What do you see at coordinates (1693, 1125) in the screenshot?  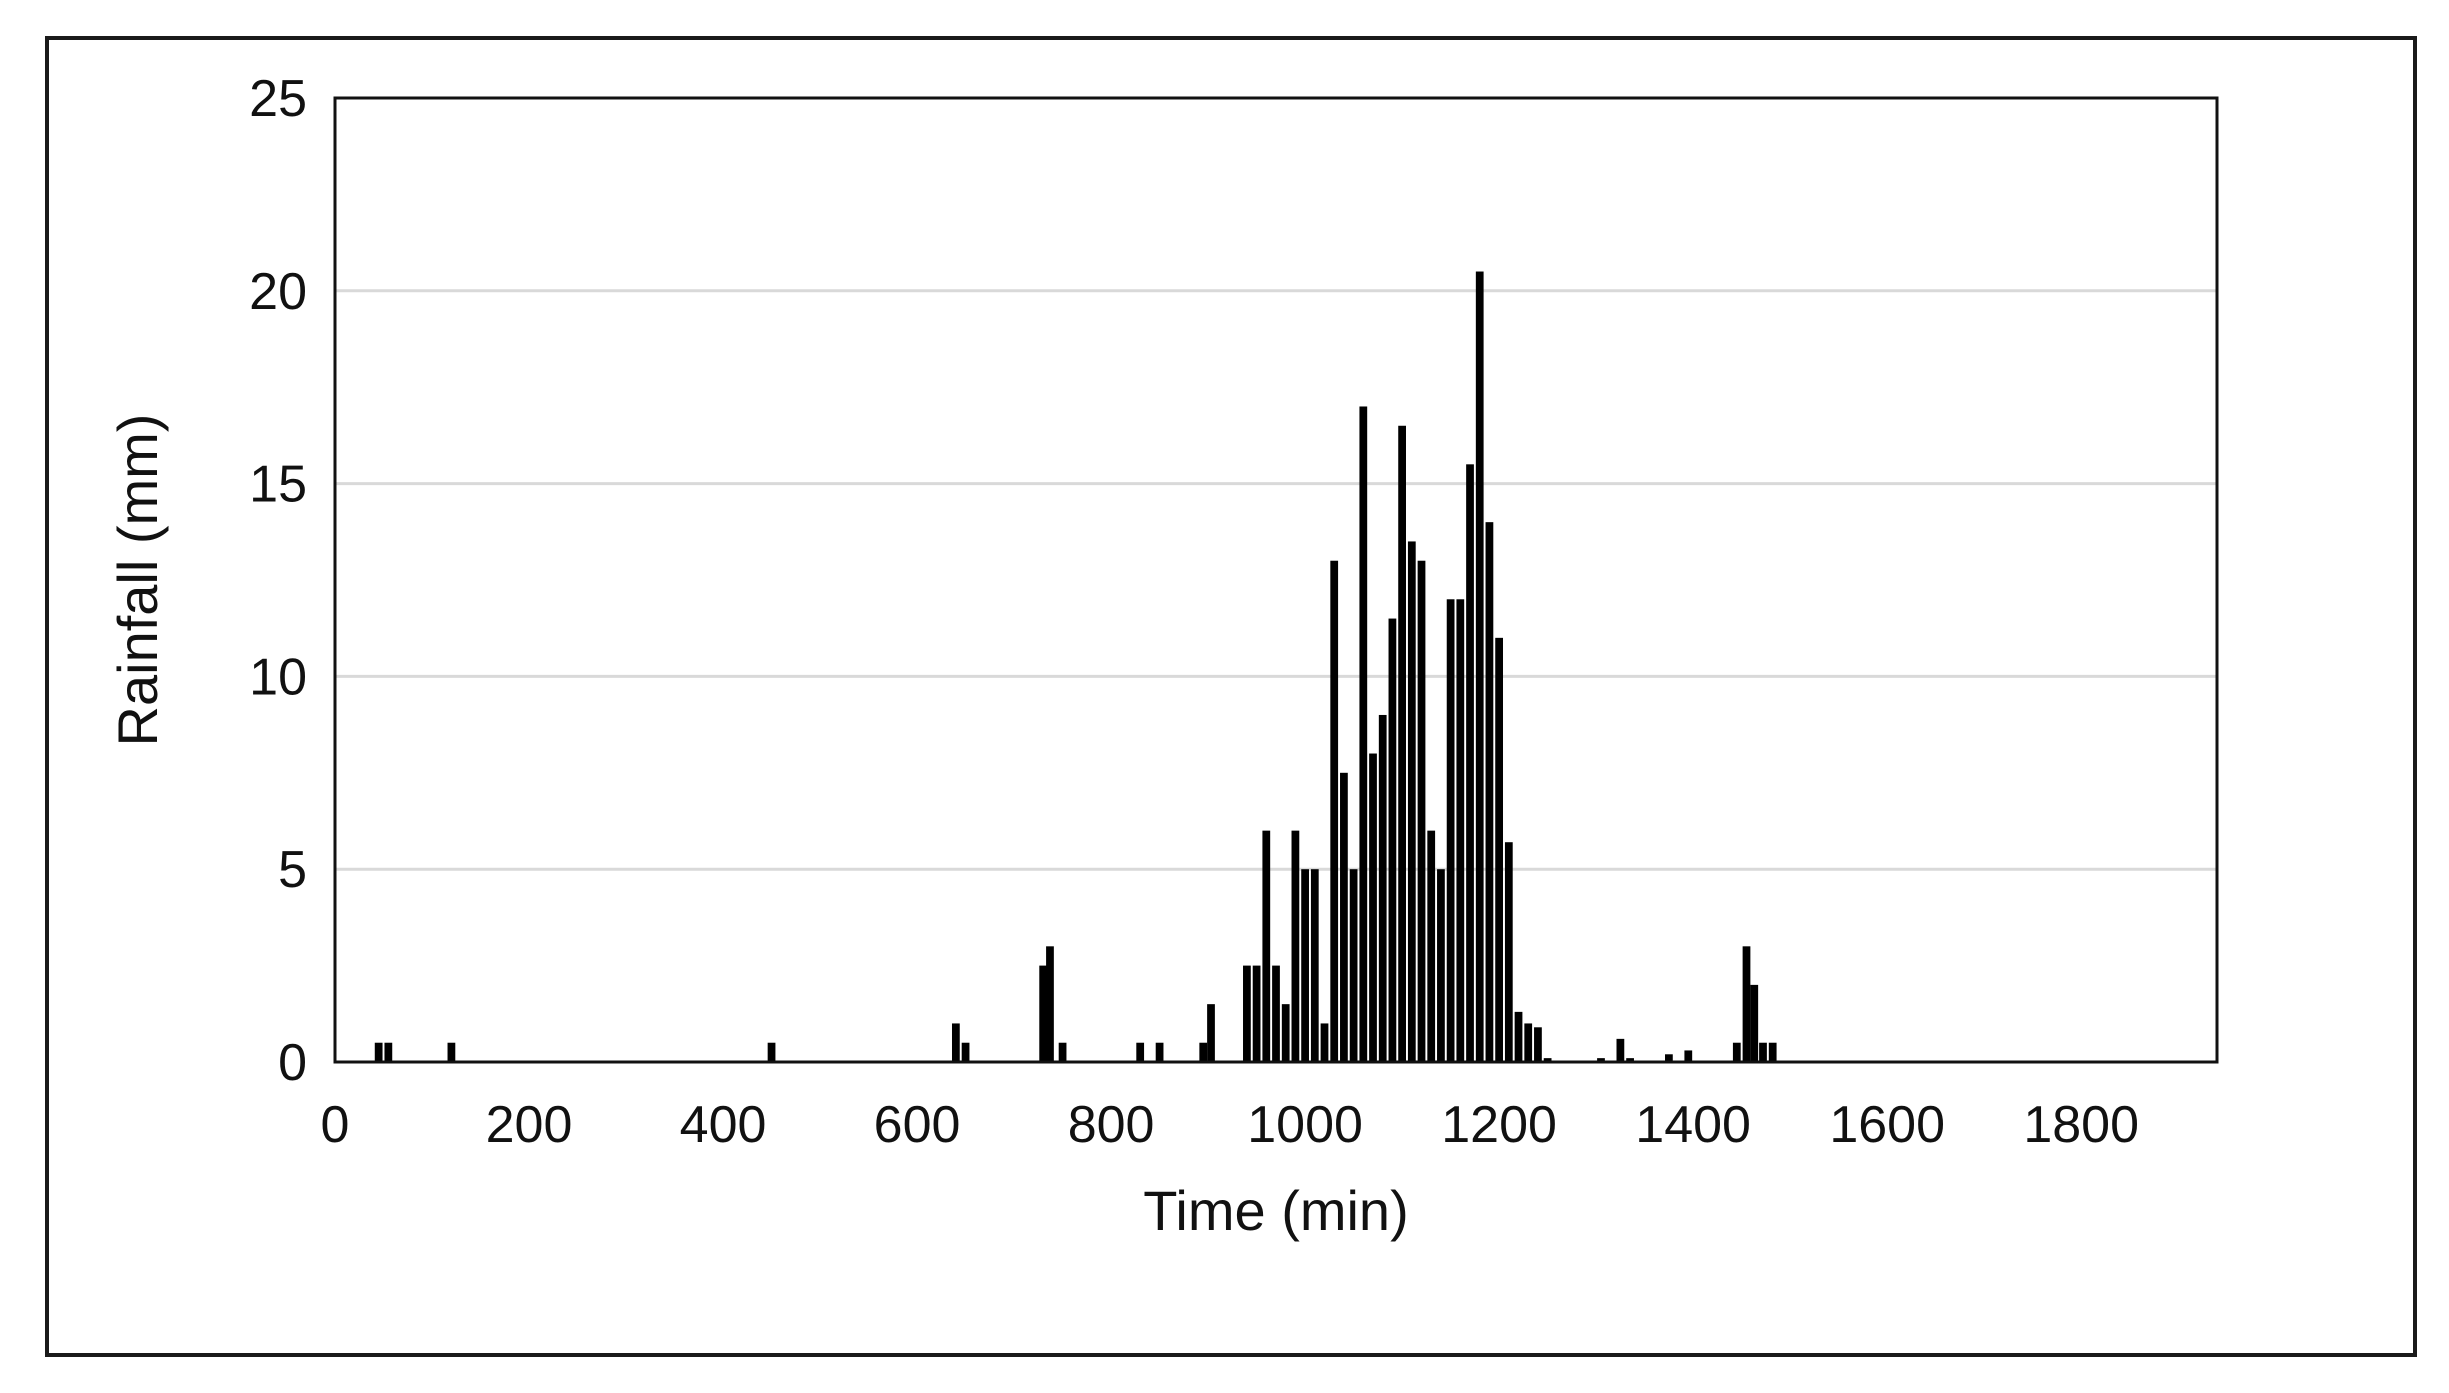 I see `x-tick-label: 1400` at bounding box center [1693, 1125].